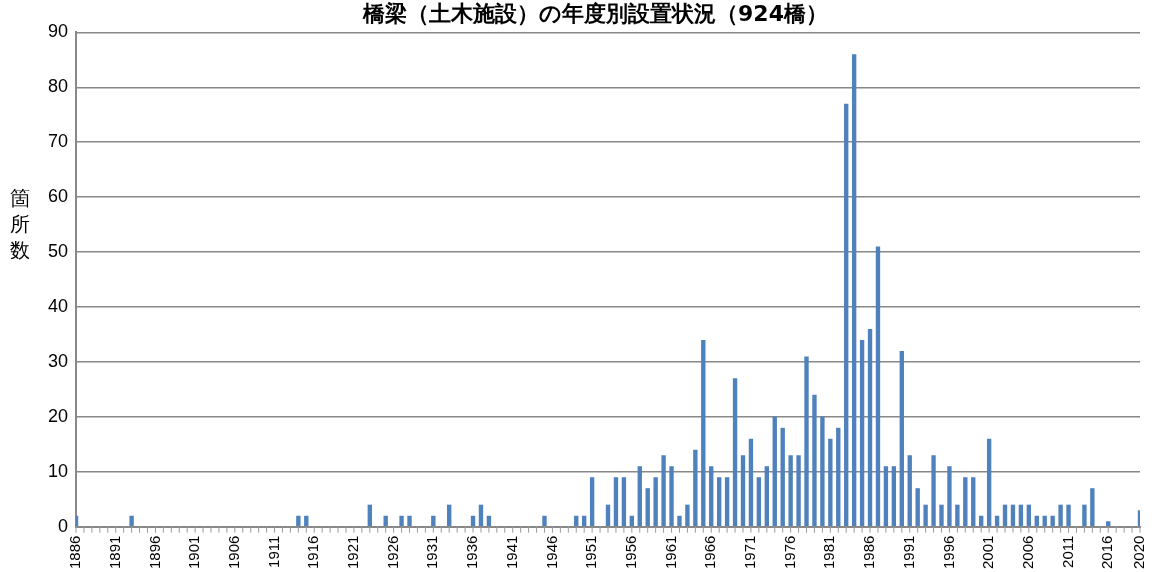 The height and width of the screenshot is (572, 1161). I want to click on y-tick-label: 40, so click(58, 305).